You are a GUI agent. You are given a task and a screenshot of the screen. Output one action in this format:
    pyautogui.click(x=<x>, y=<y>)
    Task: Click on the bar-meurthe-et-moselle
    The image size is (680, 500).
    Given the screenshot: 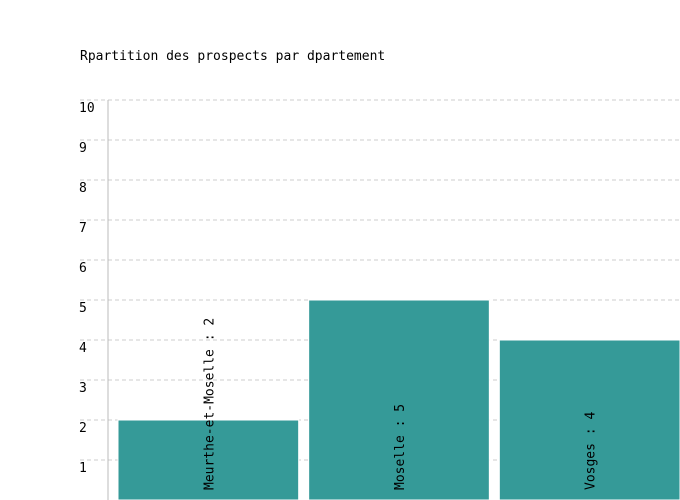 What is the action you would take?
    pyautogui.click(x=208, y=459)
    